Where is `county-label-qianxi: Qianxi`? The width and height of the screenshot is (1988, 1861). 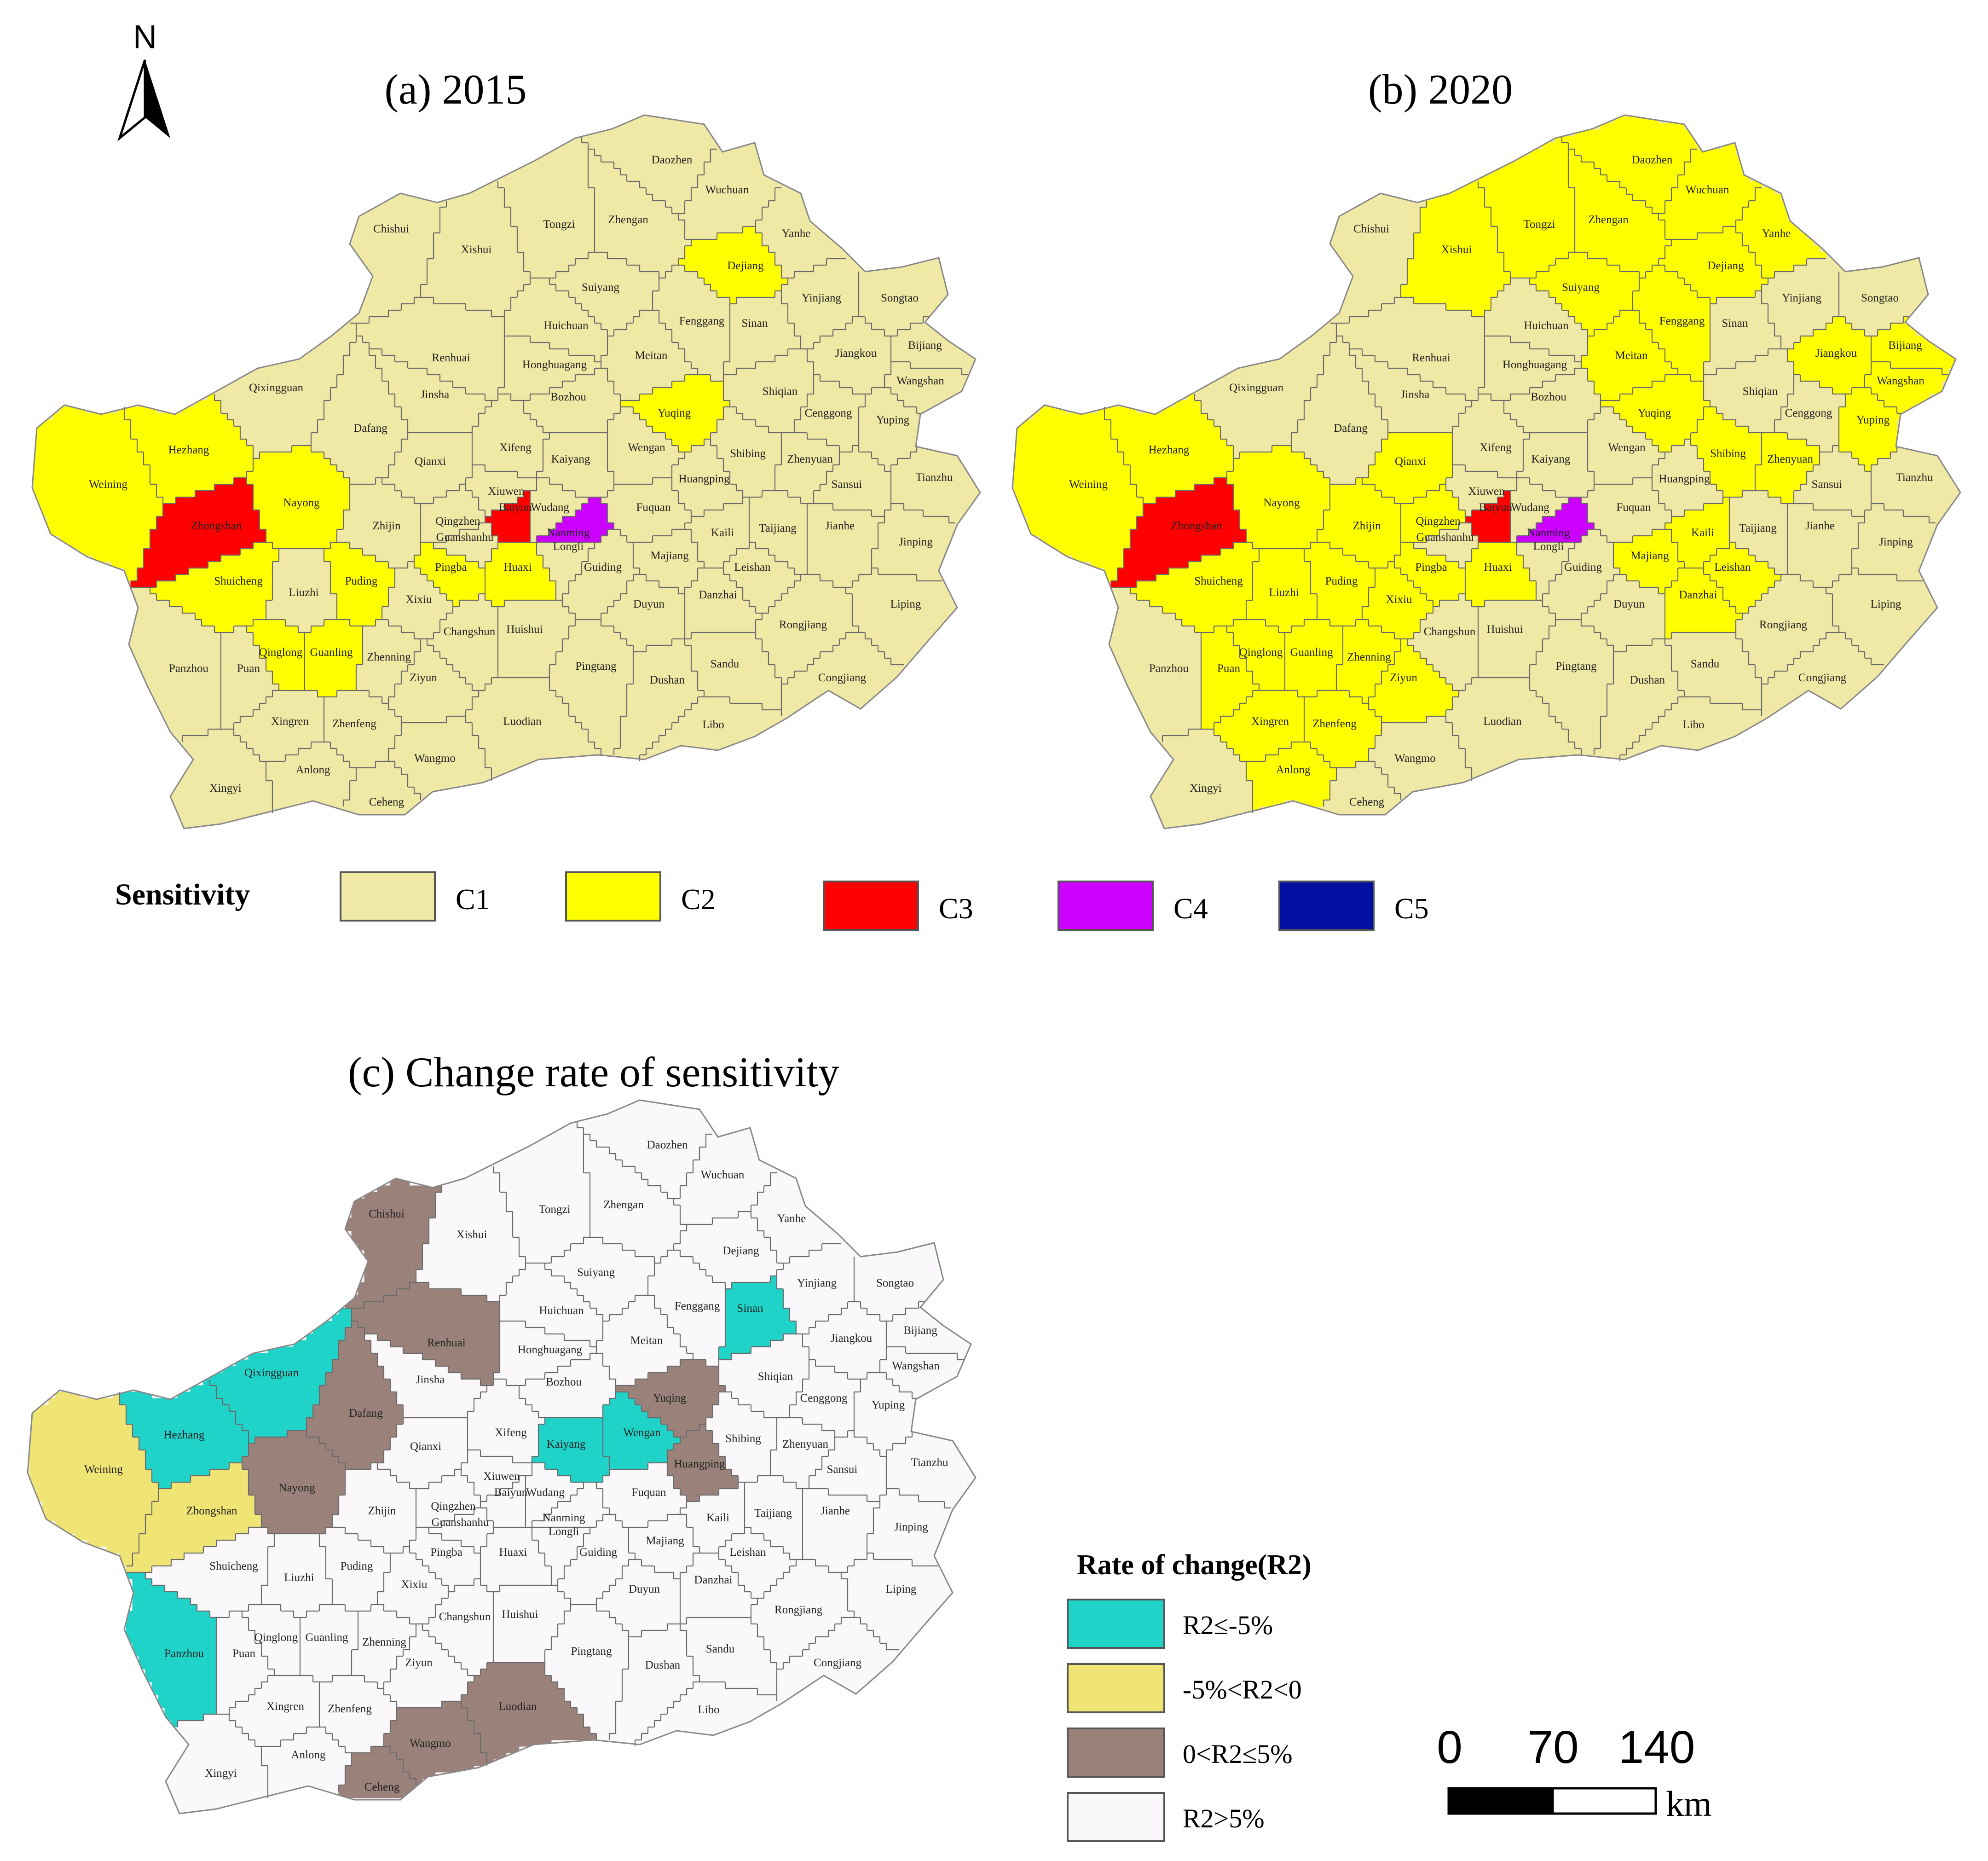
county-label-qianxi: Qianxi is located at coordinates (430, 462).